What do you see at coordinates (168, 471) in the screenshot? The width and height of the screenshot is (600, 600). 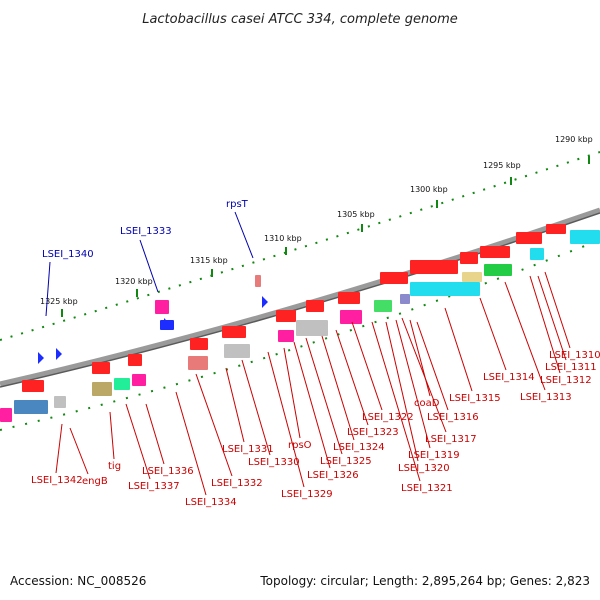 I see `gene-label: LSEI_1336` at bounding box center [168, 471].